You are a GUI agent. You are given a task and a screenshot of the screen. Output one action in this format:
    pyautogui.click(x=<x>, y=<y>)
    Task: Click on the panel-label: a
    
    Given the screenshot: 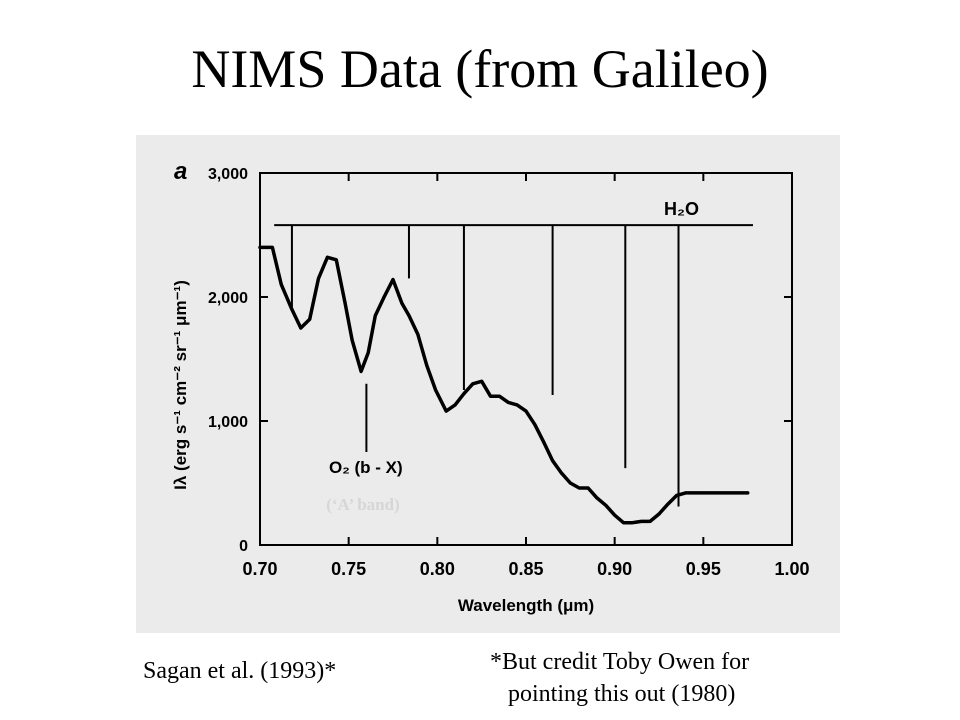 What is the action you would take?
    pyautogui.click(x=180, y=171)
    